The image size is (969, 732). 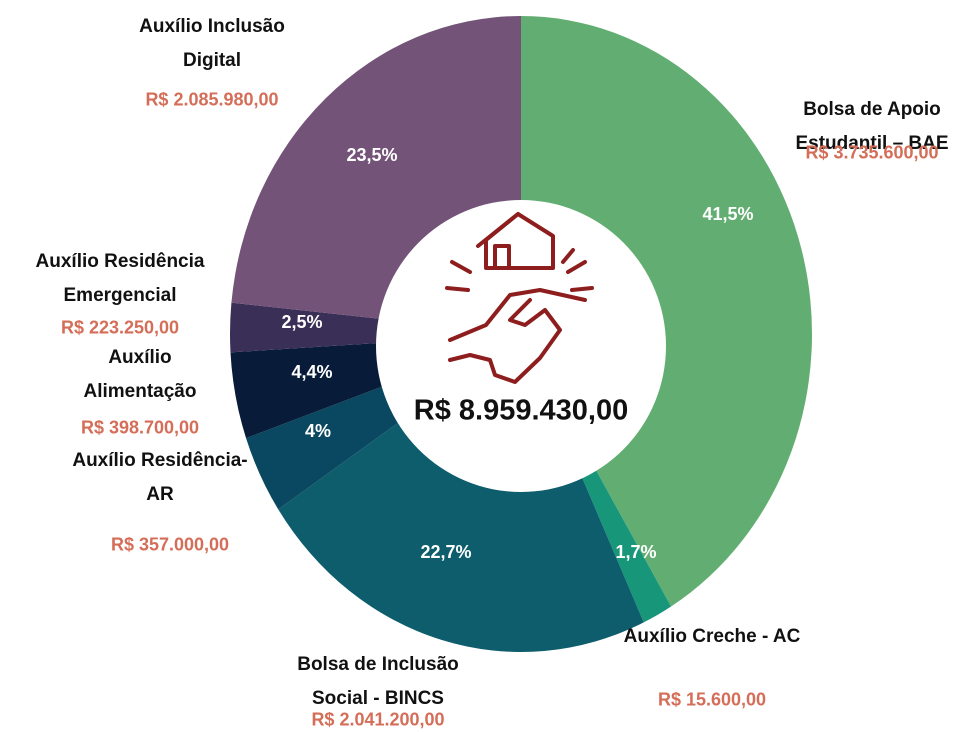 What do you see at coordinates (378, 681) in the screenshot?
I see `category-label: Bolsa de Inclusão Social - BINCS` at bounding box center [378, 681].